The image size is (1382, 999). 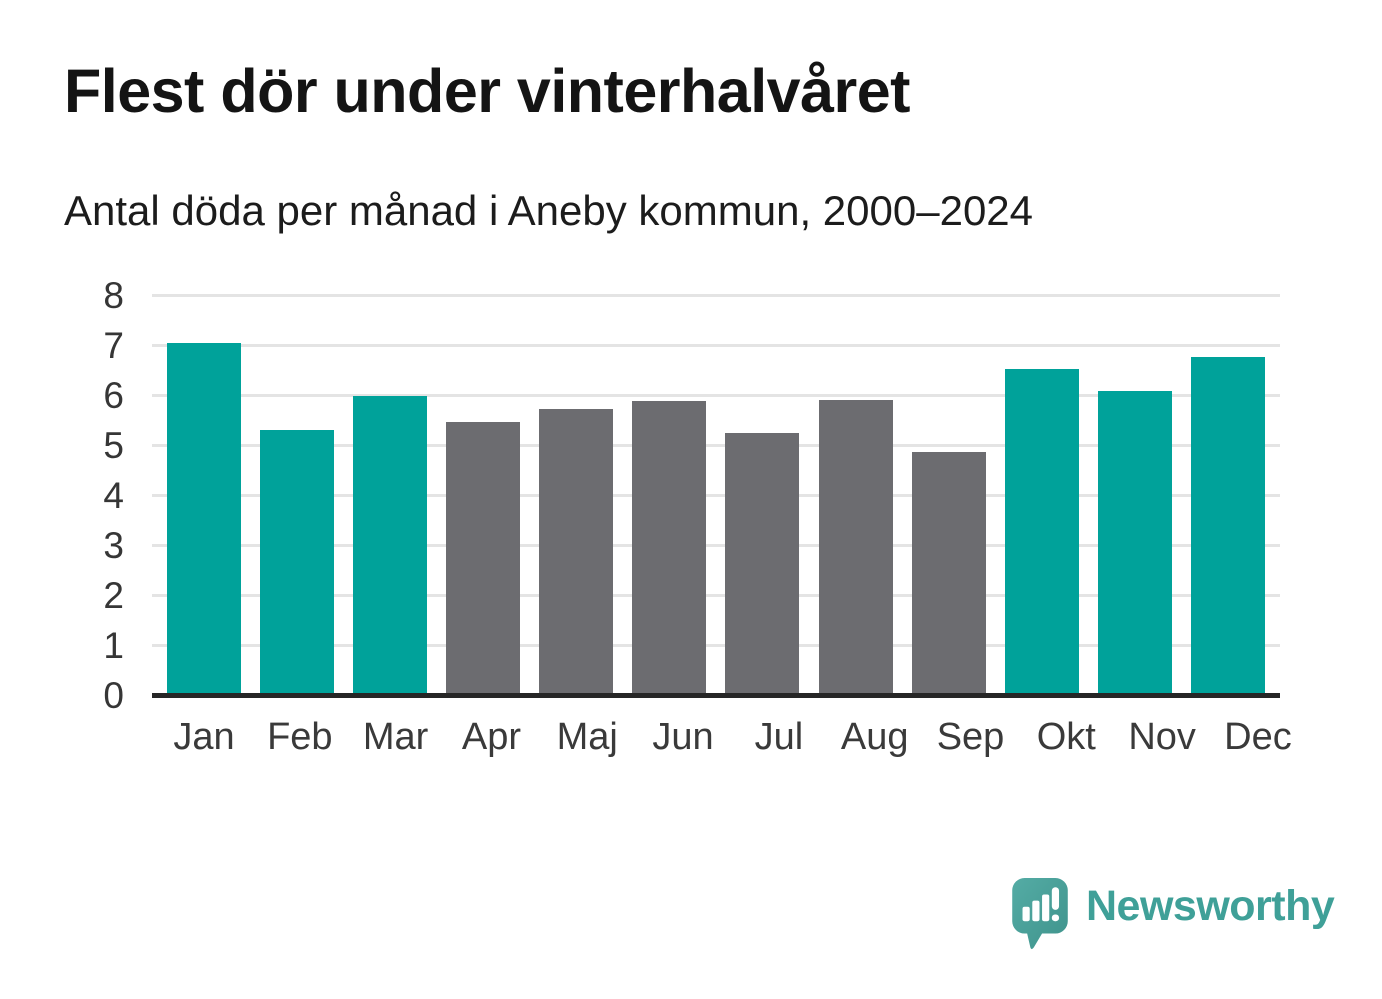 What do you see at coordinates (487, 91) in the screenshot?
I see `chart-title: Flest dör under vinterhalvåret` at bounding box center [487, 91].